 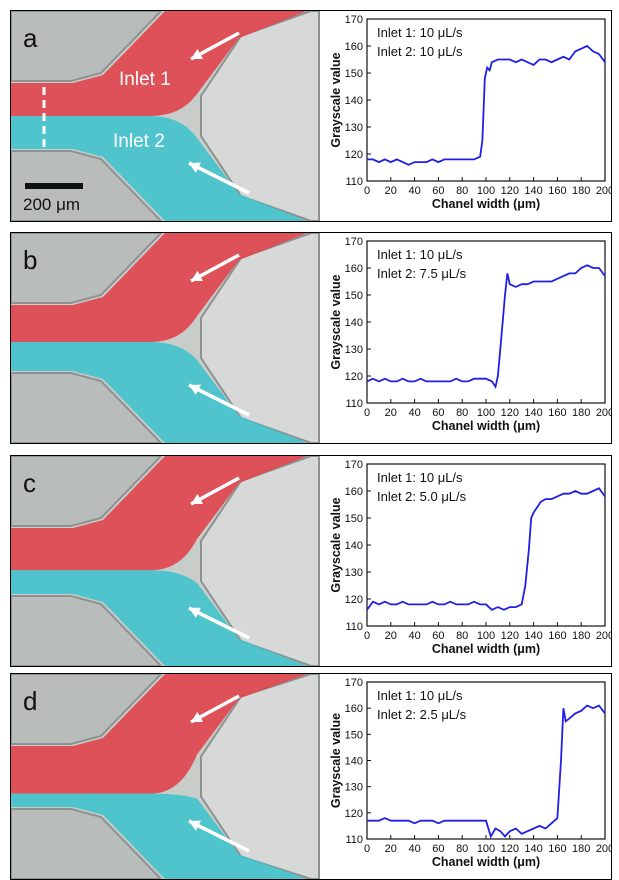 I want to click on flow-rate-annotation: Inlet 2: 10 μL/s, so click(x=420, y=51).